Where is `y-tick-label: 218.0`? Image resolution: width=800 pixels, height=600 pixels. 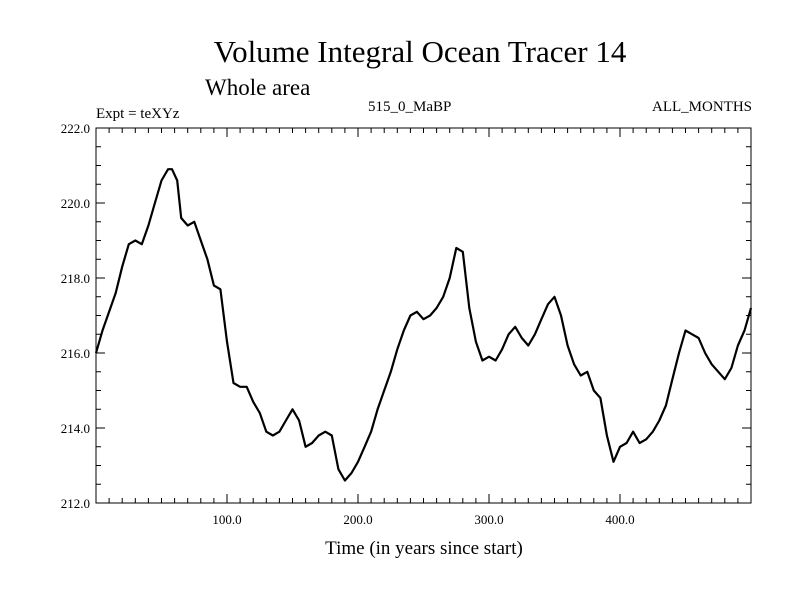
y-tick-label: 218.0 is located at coordinates (75, 278).